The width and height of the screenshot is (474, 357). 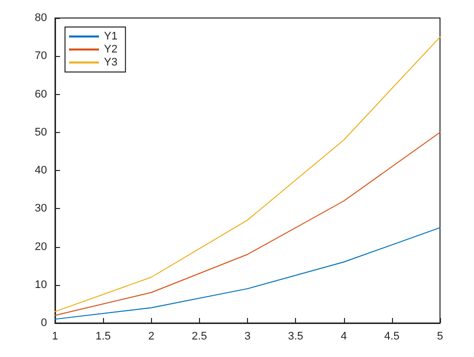 What do you see at coordinates (151, 336) in the screenshot?
I see `x-tick-label: 2` at bounding box center [151, 336].